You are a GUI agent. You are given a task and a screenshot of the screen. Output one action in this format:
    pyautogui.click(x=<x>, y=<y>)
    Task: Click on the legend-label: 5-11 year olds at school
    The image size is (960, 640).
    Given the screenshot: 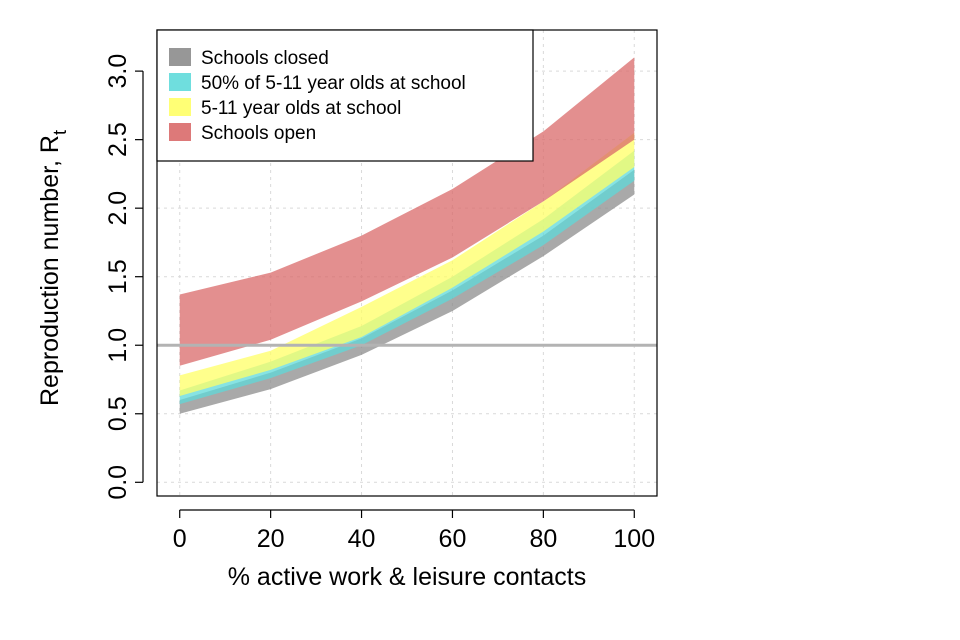 What is the action you would take?
    pyautogui.click(x=301, y=108)
    